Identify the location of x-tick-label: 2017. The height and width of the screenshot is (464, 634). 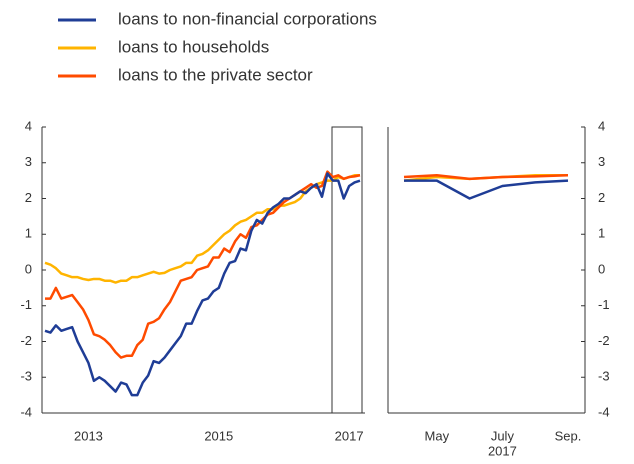
(349, 435).